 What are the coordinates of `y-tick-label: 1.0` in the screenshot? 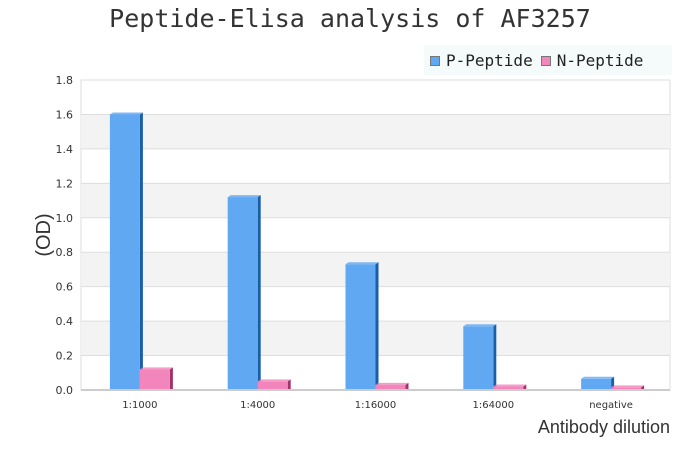 It's located at (65, 218).